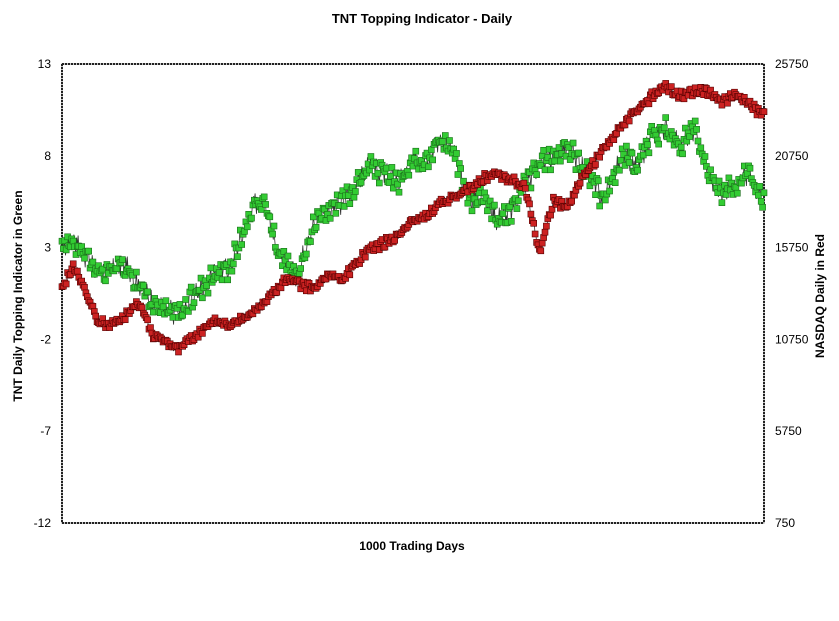  What do you see at coordinates (45, 339) in the screenshot?
I see `left-tick-label: -2` at bounding box center [45, 339].